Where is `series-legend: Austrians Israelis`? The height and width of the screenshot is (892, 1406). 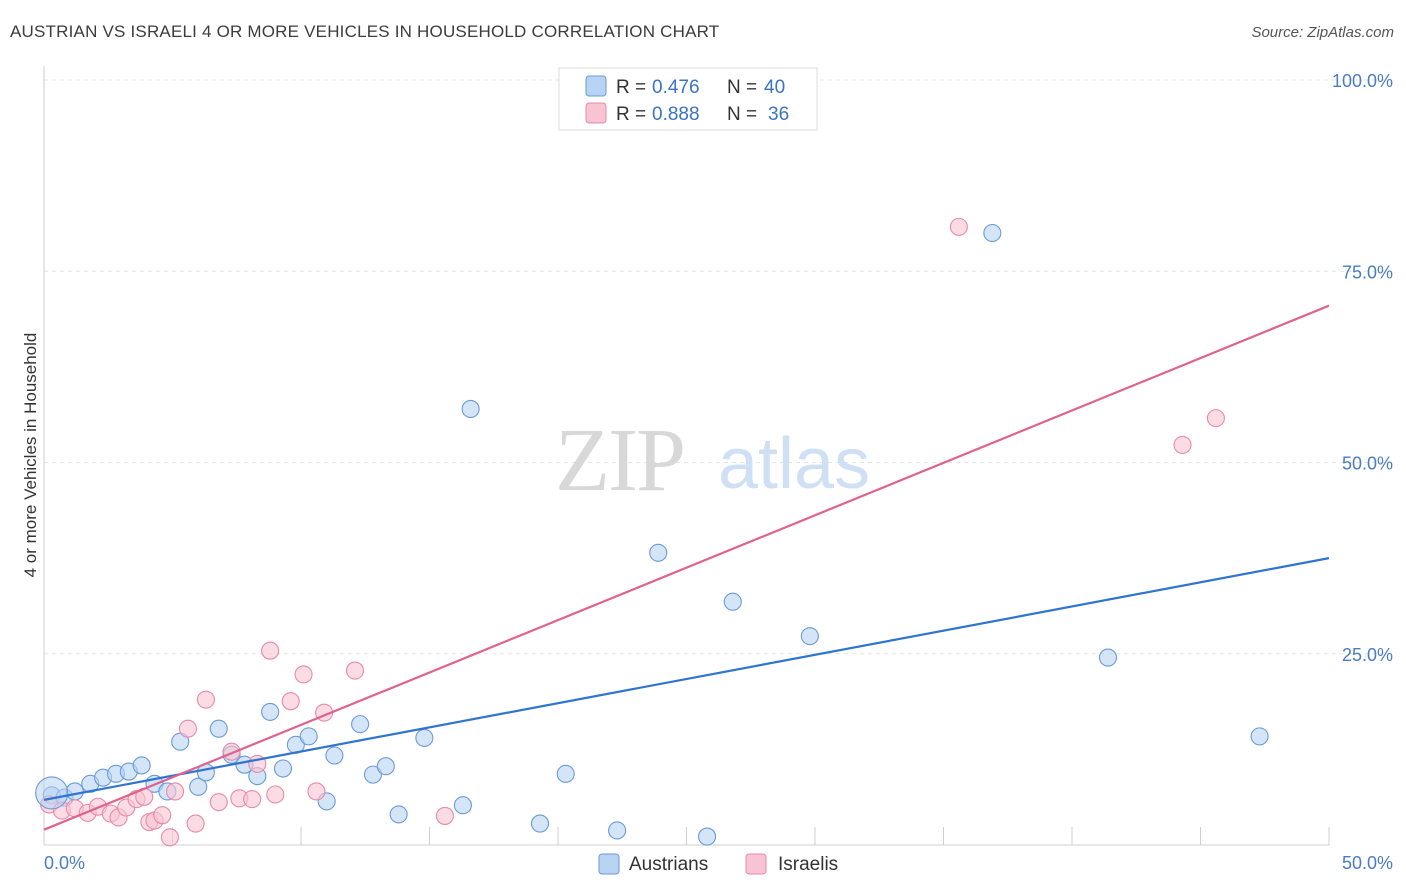
series-legend: Austrians Israelis is located at coordinates (718, 864).